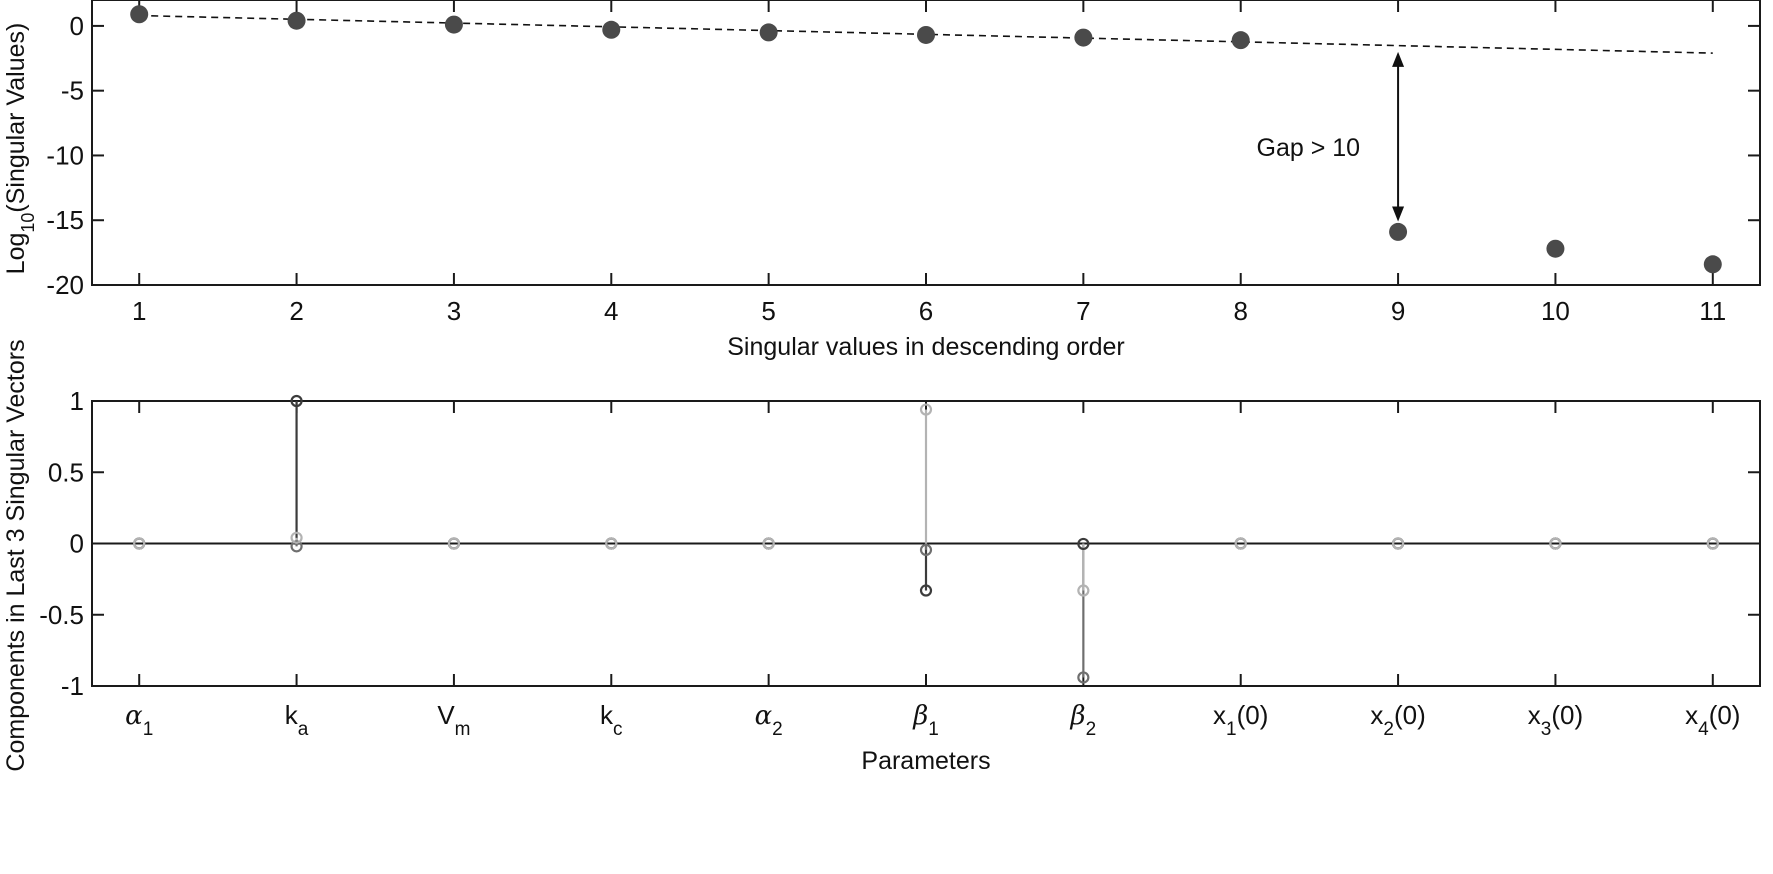 The image size is (1773, 874). I want to click on gap-arrow-head-down, so click(1398, 214).